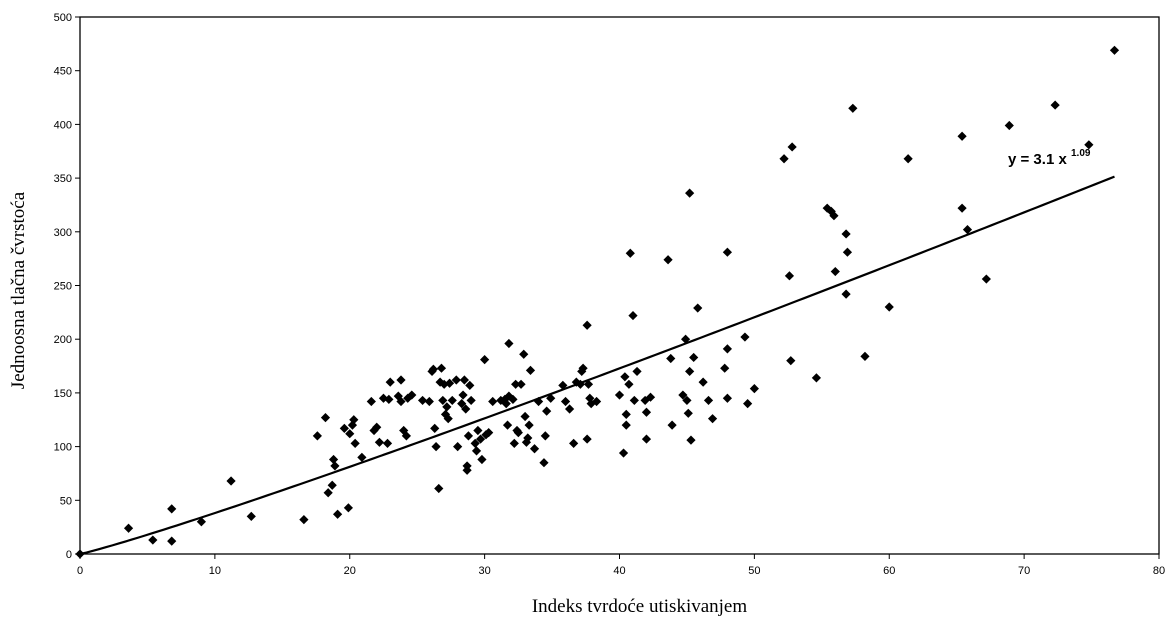  I want to click on y-tick-label: 400, so click(63, 125).